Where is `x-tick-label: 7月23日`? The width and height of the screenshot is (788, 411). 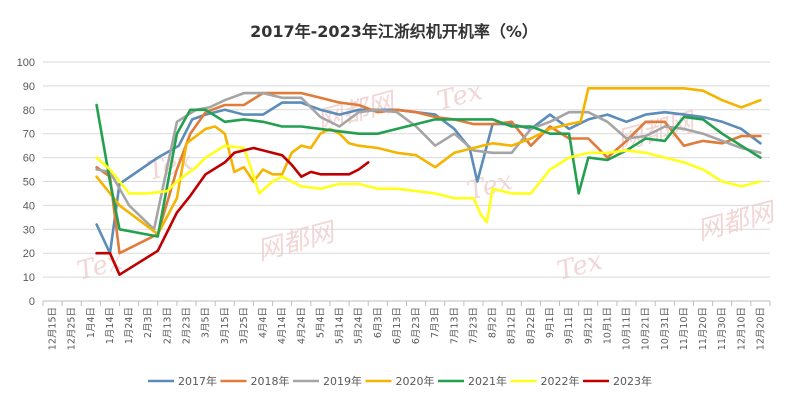
x-tick-label: 7月23日 is located at coordinates (473, 325).